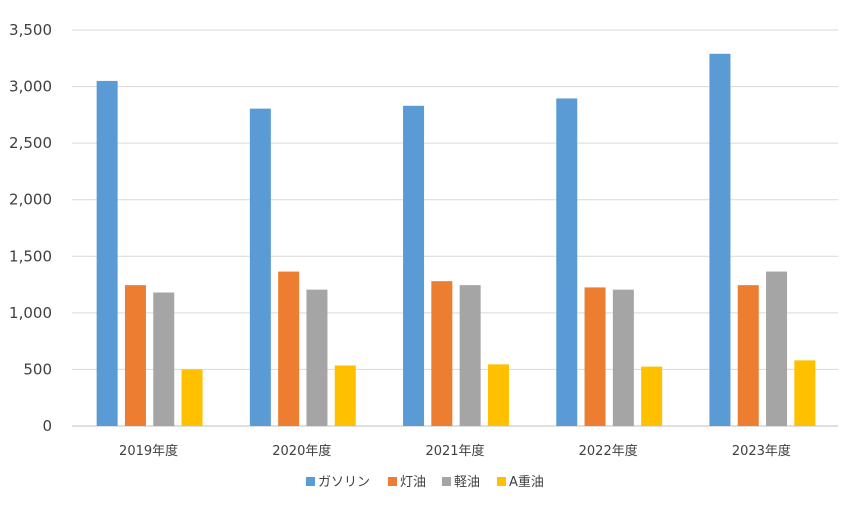  I want to click on y-tick-label: 2,500, so click(30, 143).